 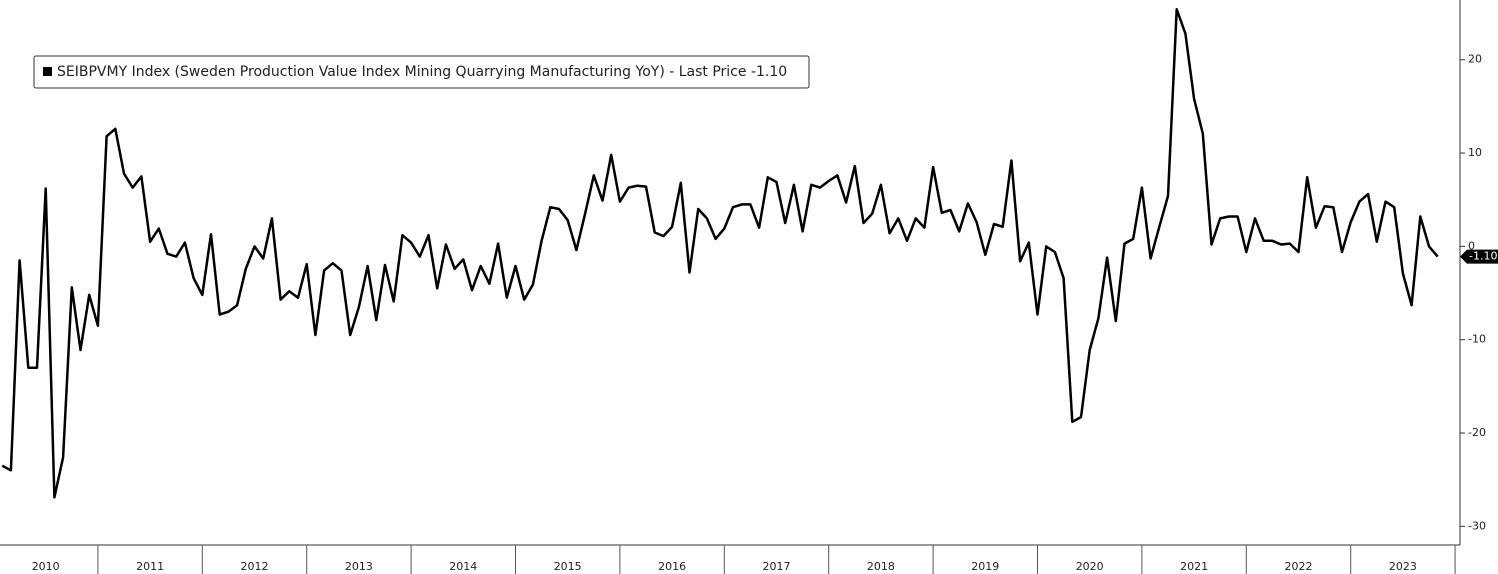 What do you see at coordinates (1483, 256) in the screenshot?
I see `last-price-label: -1.10` at bounding box center [1483, 256].